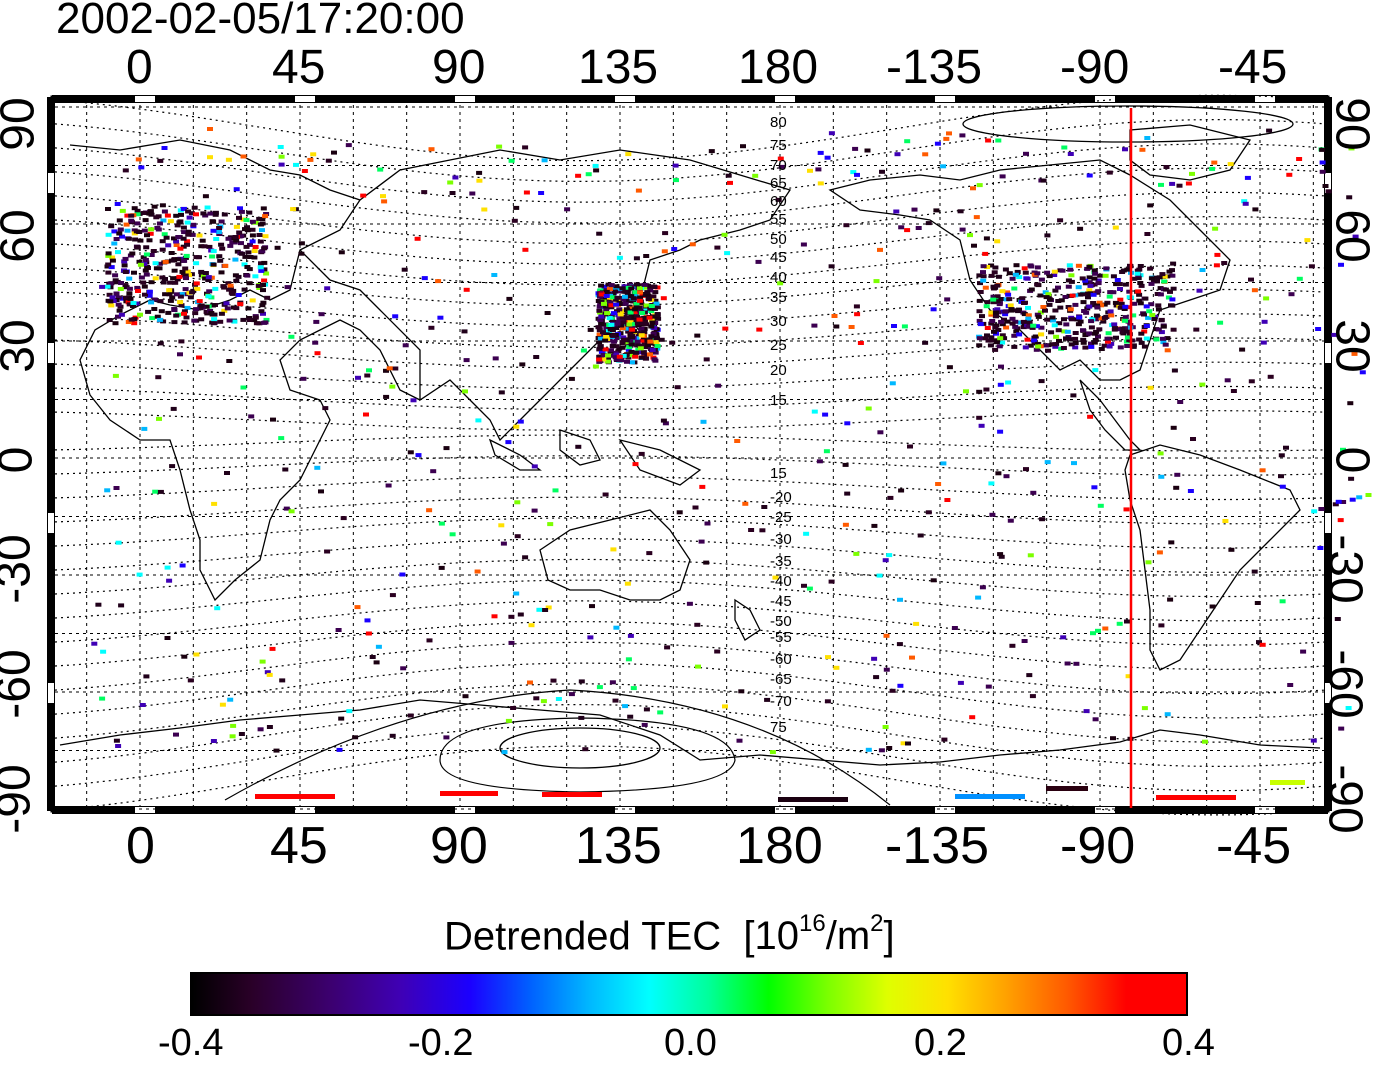  I want to click on contour-label: 75, so click(778, 145).